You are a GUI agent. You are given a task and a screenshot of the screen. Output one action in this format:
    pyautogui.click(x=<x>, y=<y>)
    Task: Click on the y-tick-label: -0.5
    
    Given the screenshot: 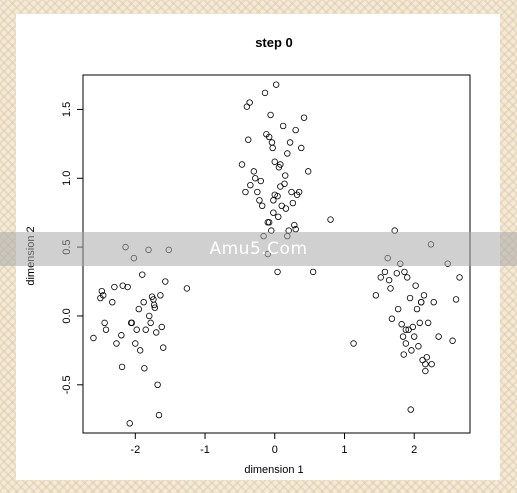 What is the action you would take?
    pyautogui.click(x=67, y=384)
    